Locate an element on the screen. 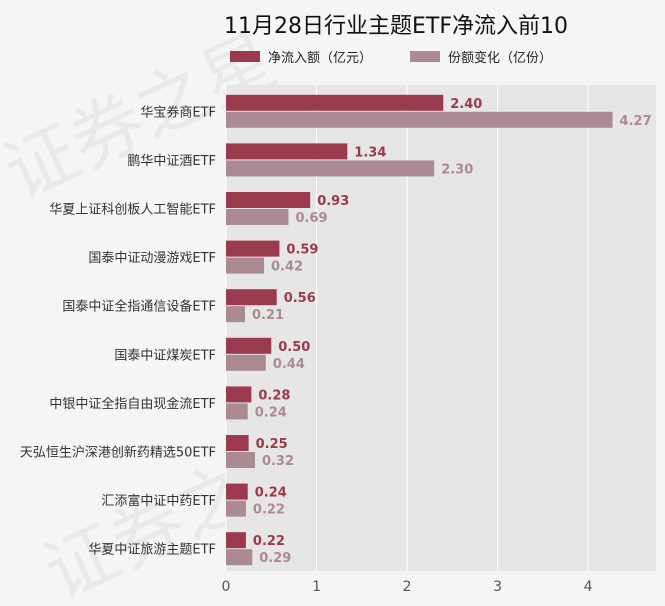 The height and width of the screenshot is (606, 665). x-tick-label: 0 is located at coordinates (226, 587).